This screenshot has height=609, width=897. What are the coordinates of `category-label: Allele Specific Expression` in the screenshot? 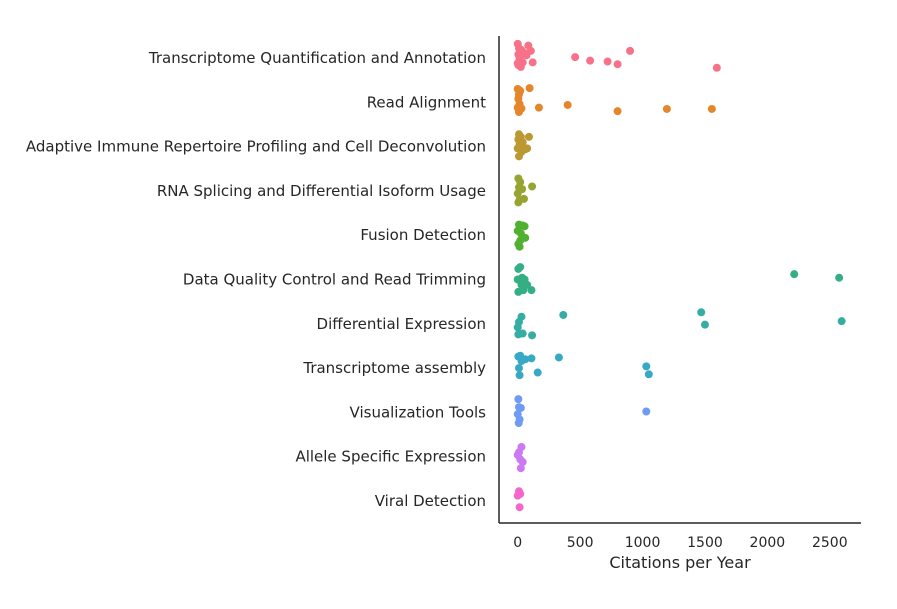 It's located at (390, 457).